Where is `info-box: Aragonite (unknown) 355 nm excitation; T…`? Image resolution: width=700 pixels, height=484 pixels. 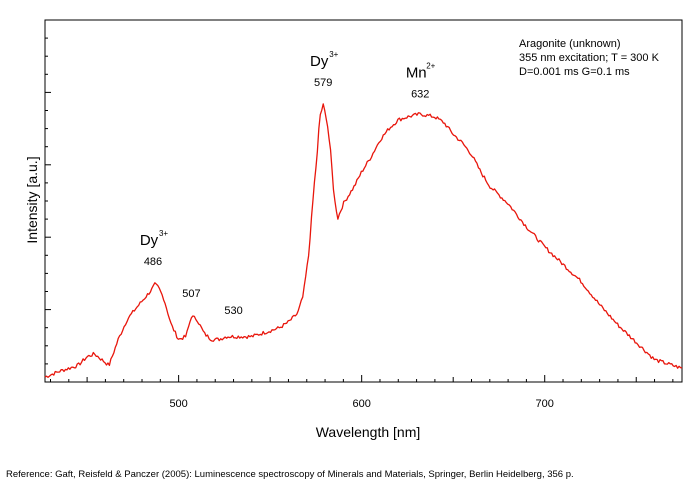
info-box: Aragonite (unknown) 355 nm excitation; T… is located at coordinates (589, 58).